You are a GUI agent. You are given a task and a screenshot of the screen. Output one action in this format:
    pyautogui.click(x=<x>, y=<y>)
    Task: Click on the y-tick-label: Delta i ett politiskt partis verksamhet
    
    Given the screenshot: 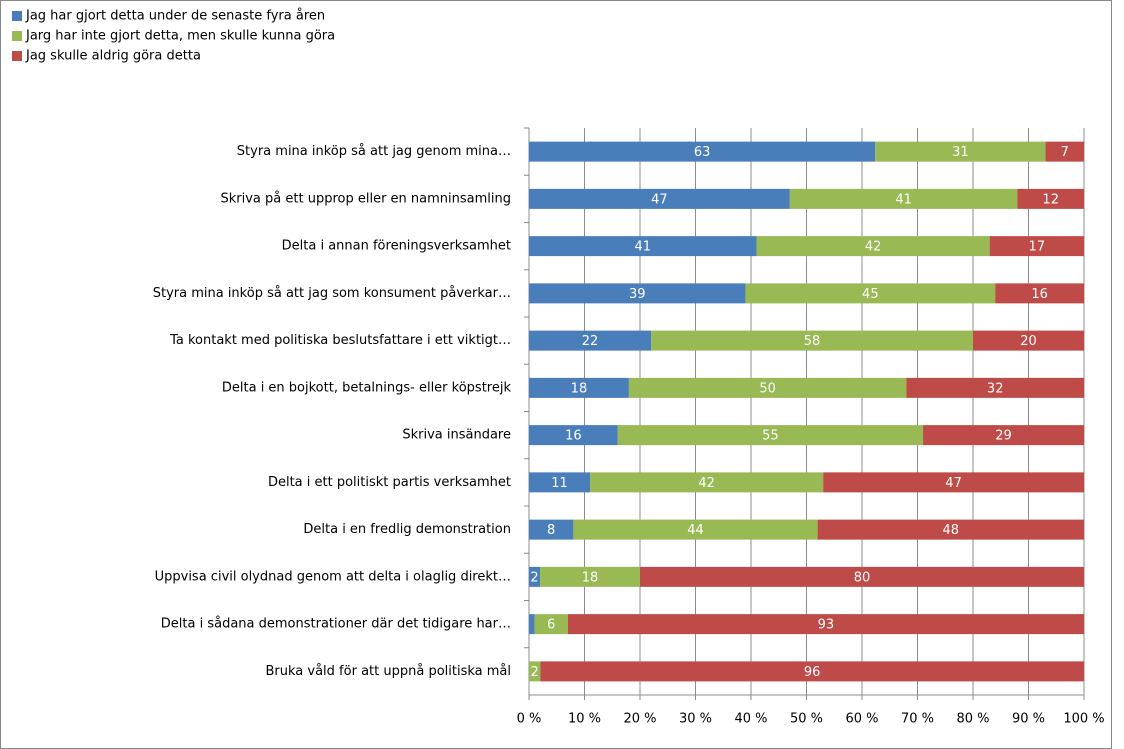 What is the action you would take?
    pyautogui.click(x=389, y=482)
    